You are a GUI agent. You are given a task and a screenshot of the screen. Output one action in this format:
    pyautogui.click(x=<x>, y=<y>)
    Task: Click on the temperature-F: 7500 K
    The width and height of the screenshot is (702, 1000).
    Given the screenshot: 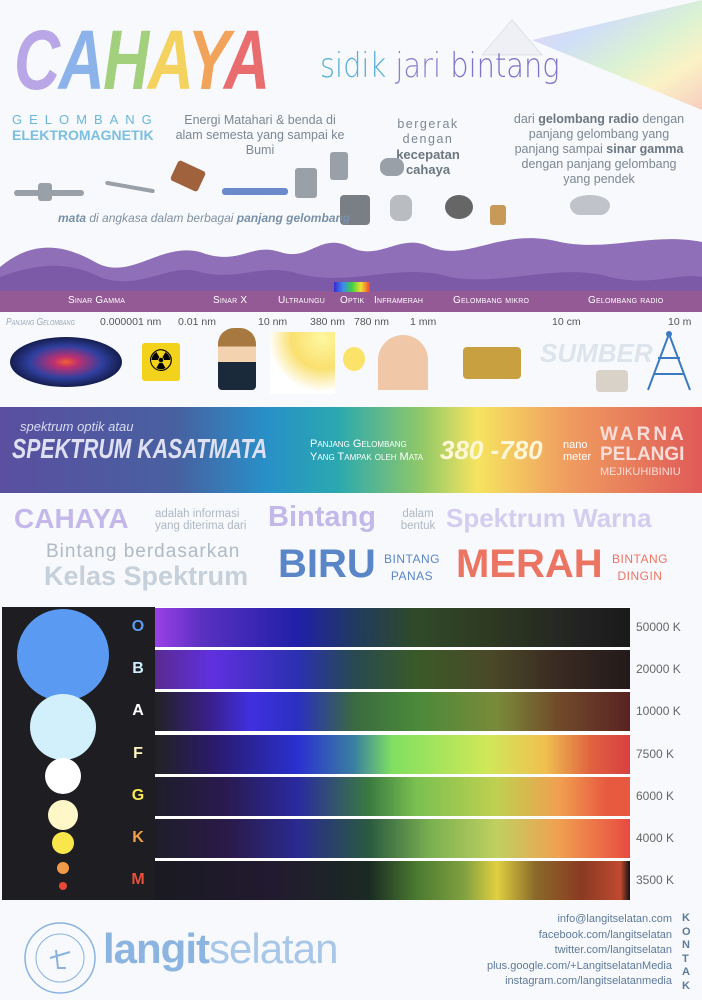 What is the action you would take?
    pyautogui.click(x=655, y=753)
    